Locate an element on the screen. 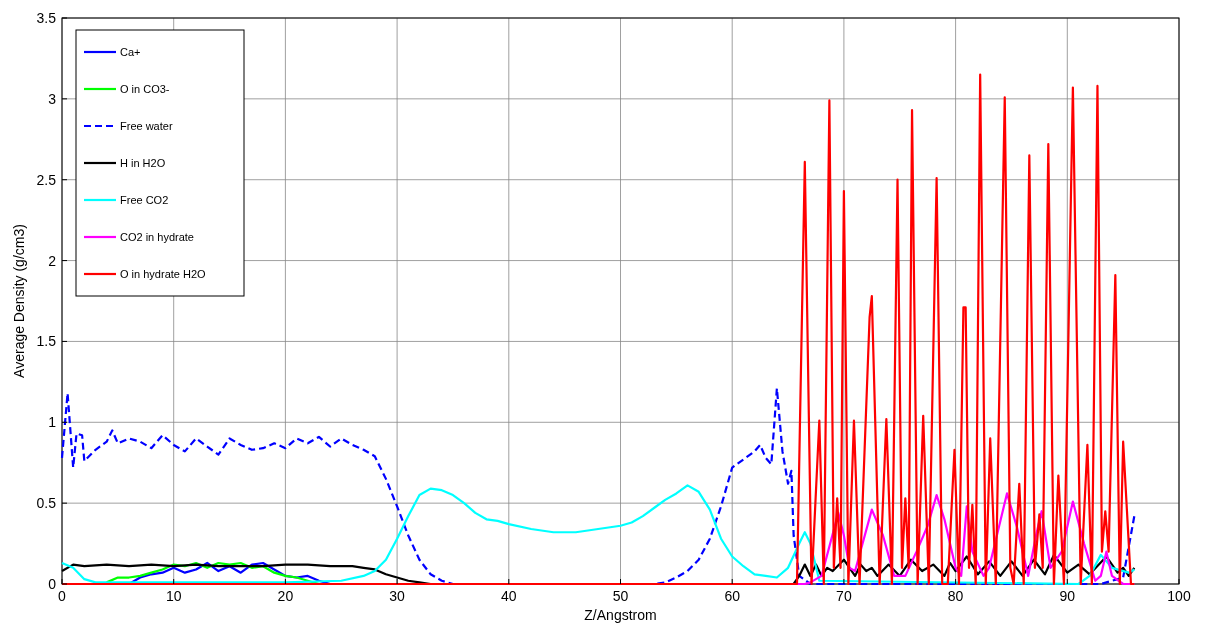 The width and height of the screenshot is (1205, 630). x-tick-label: 70 is located at coordinates (844, 596).